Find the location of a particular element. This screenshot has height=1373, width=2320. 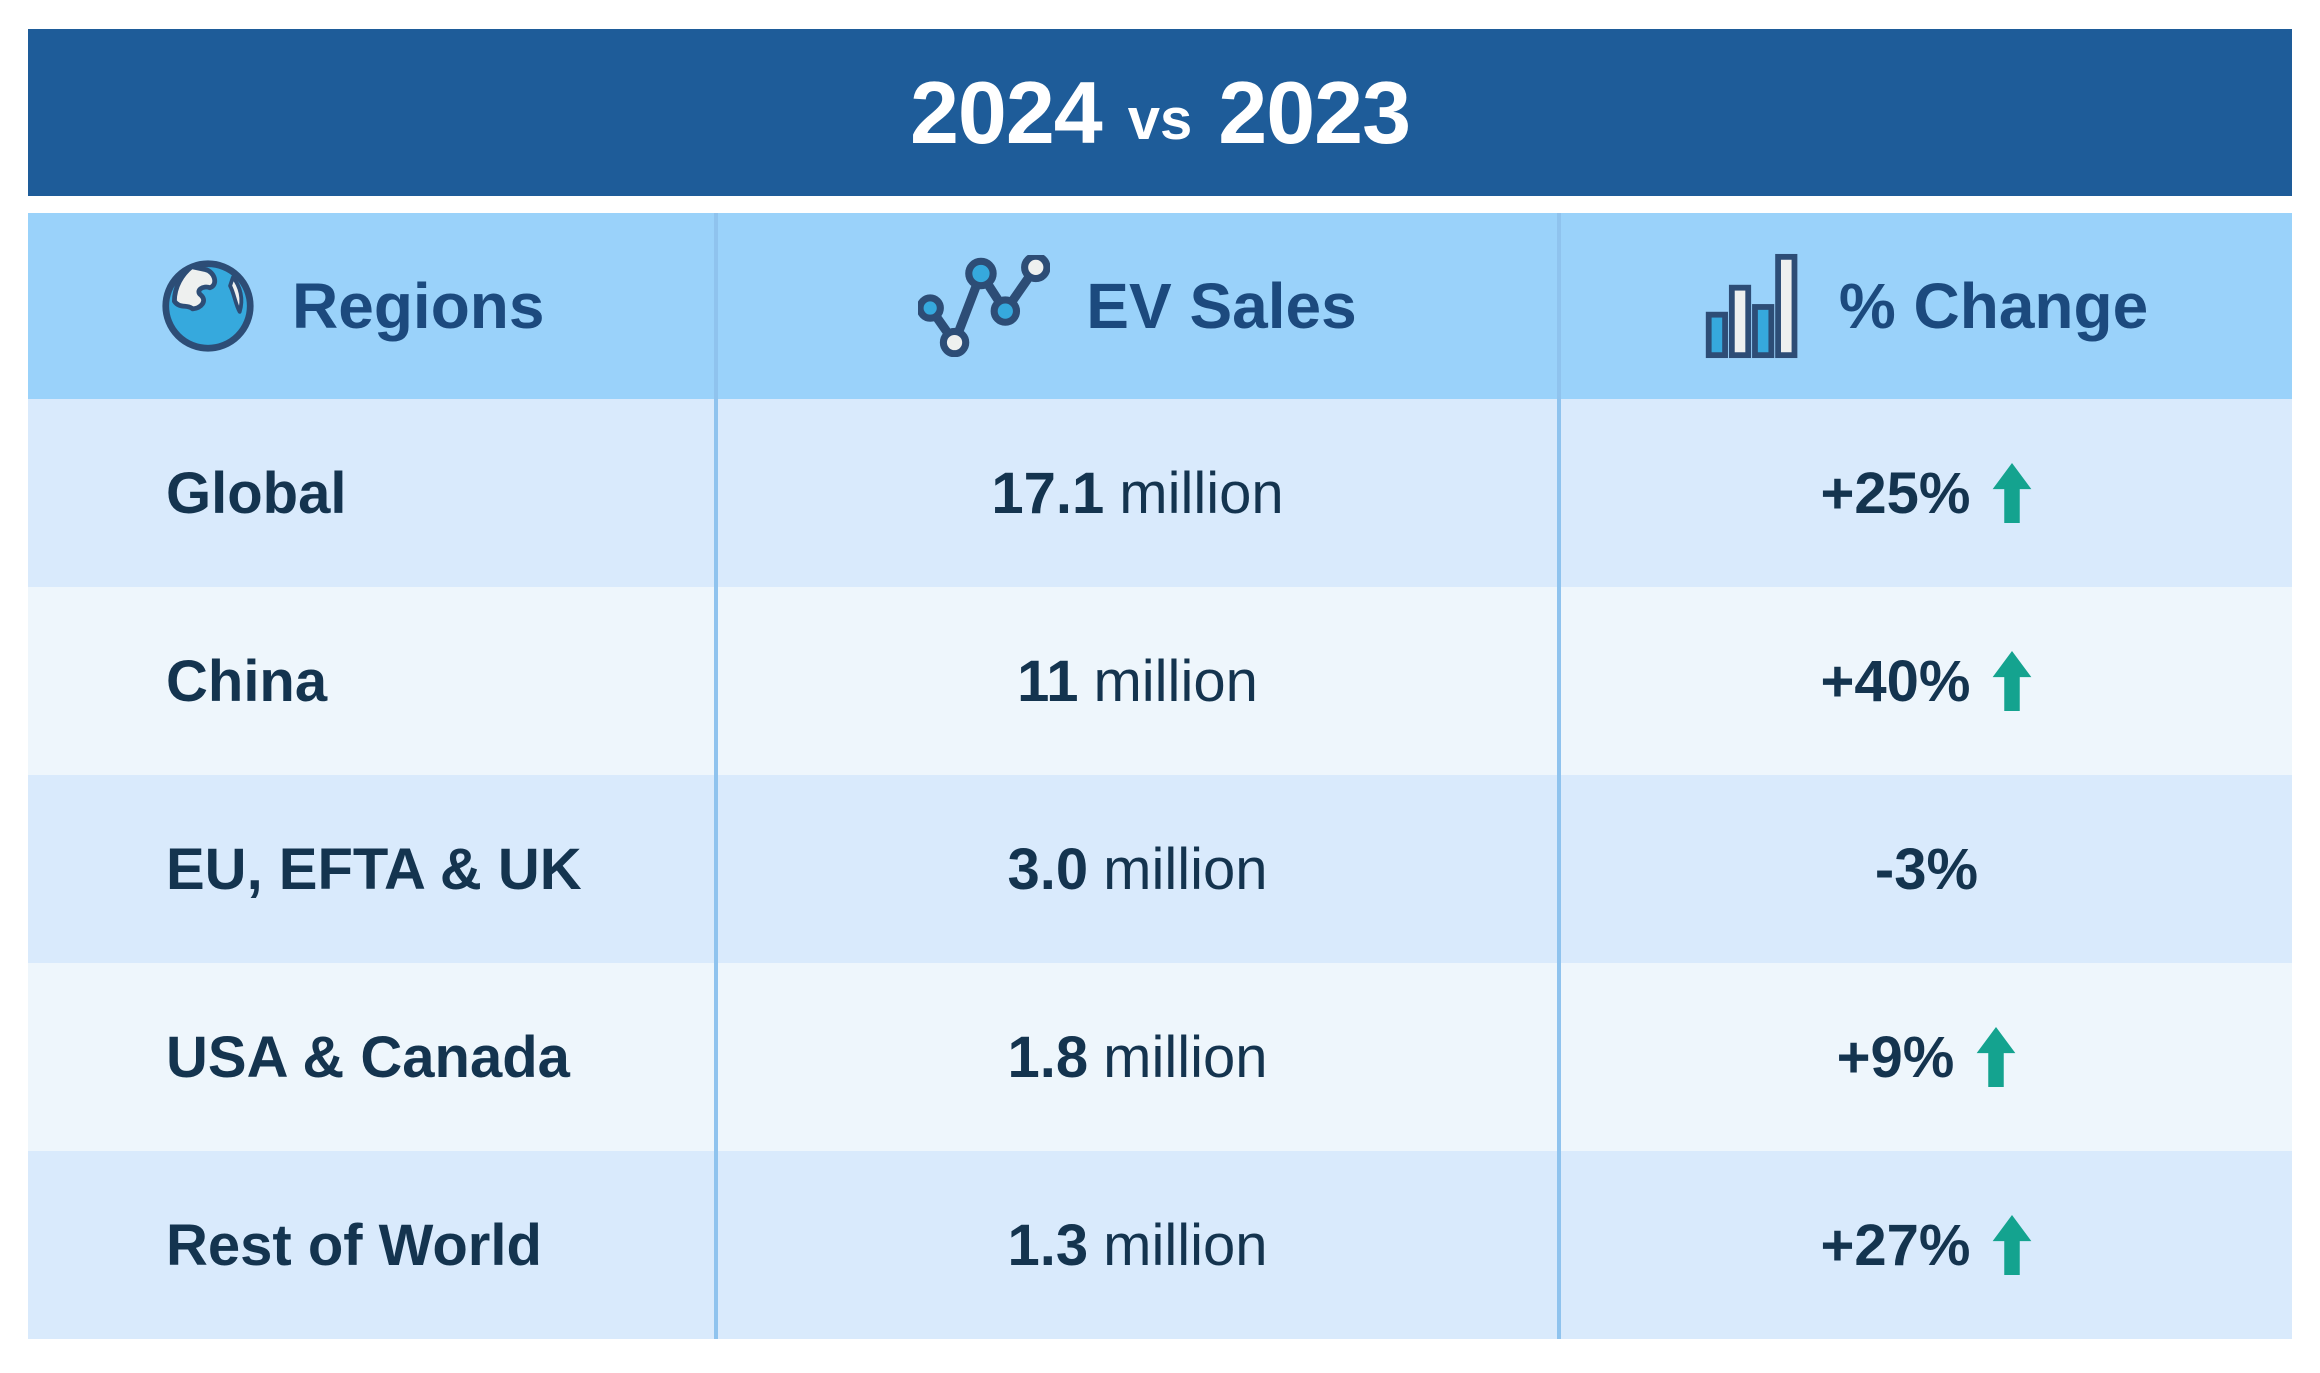

bar-chart-icon is located at coordinates (1751, 306).